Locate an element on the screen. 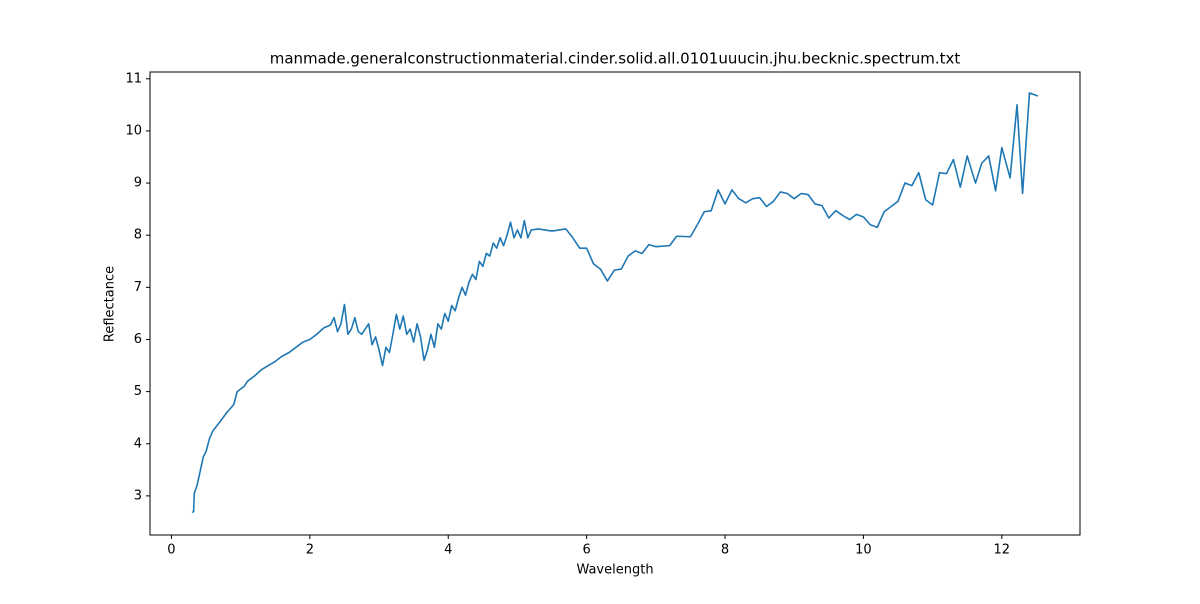 Image resolution: width=1200 pixels, height=604 pixels. y-axis-label: Reflectance is located at coordinates (110, 304).